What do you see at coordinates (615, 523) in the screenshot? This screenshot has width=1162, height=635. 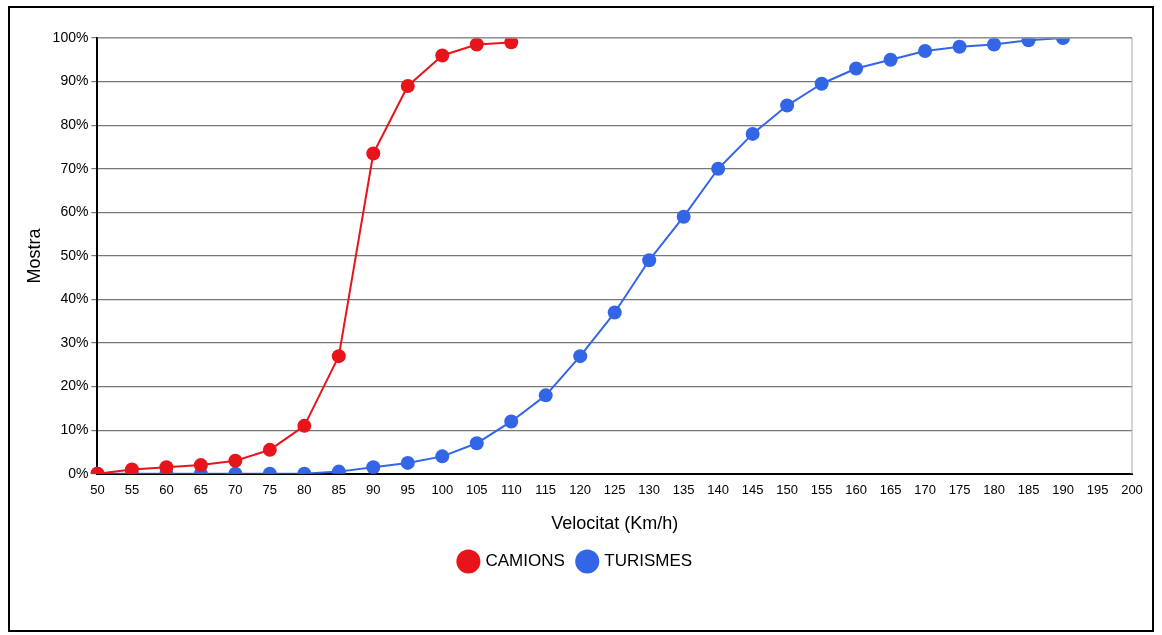 I see `x-axis-title: Velocitat (Km/h)` at bounding box center [615, 523].